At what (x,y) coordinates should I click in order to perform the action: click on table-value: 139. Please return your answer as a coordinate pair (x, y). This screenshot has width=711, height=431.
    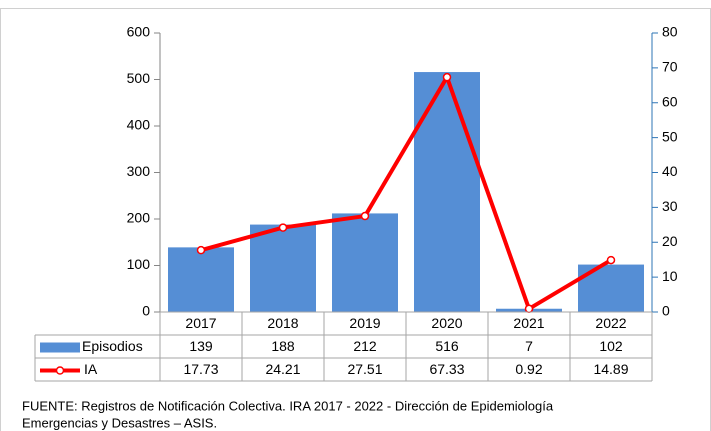
    Looking at the image, I should click on (201, 346).